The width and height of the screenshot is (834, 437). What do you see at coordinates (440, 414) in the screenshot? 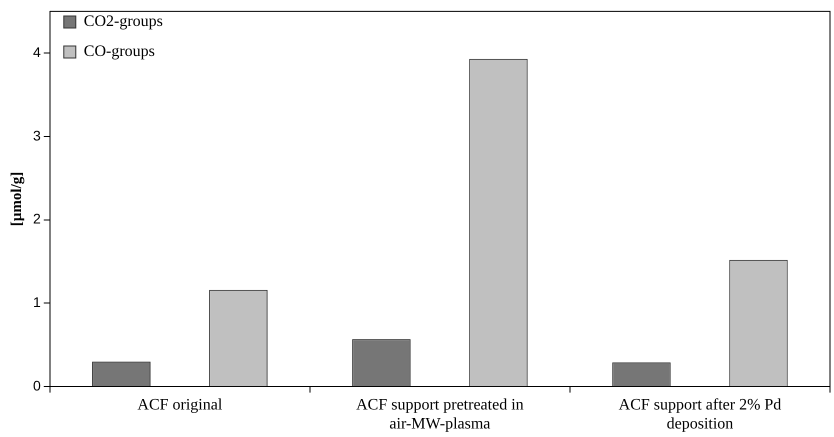
I see `x-tick-label: ACF support pretreated in air-MW-plasma` at bounding box center [440, 414].